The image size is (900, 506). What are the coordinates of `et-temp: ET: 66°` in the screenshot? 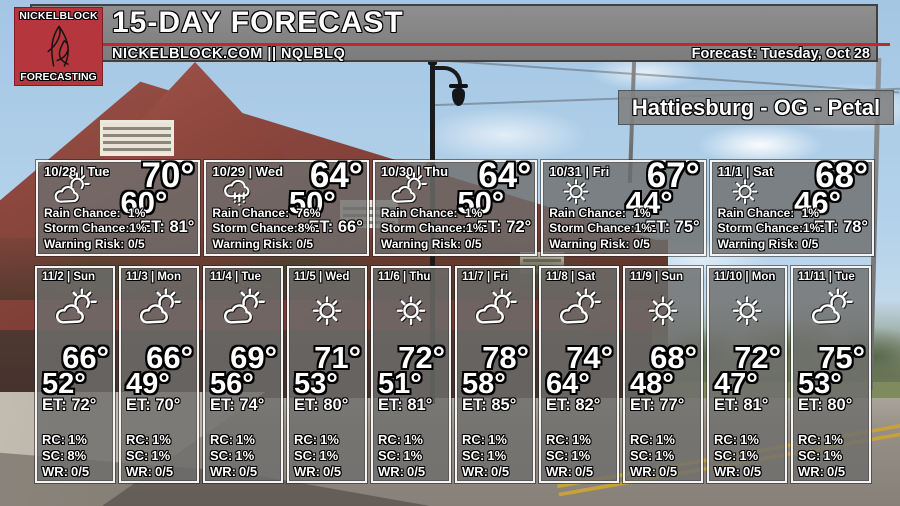 It's located at (336, 227).